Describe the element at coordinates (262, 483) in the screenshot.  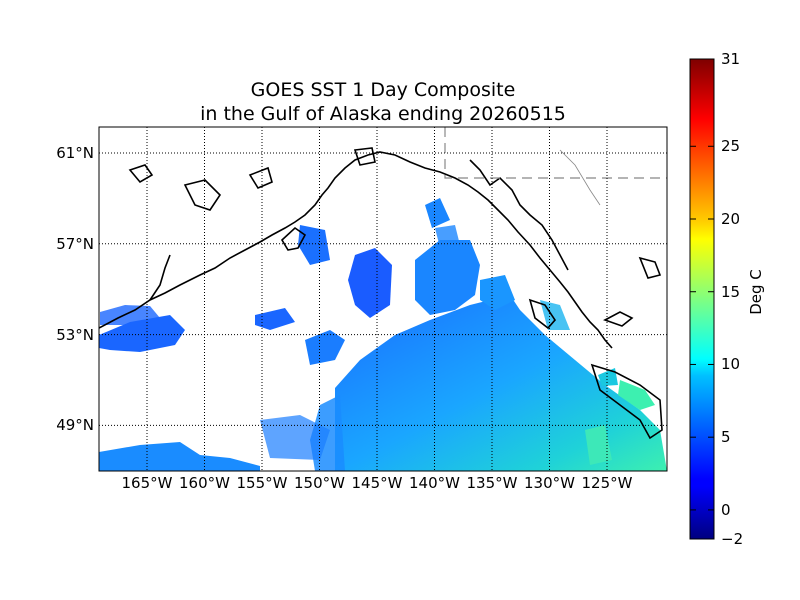
I see `longitude-label: 155°W` at that location.